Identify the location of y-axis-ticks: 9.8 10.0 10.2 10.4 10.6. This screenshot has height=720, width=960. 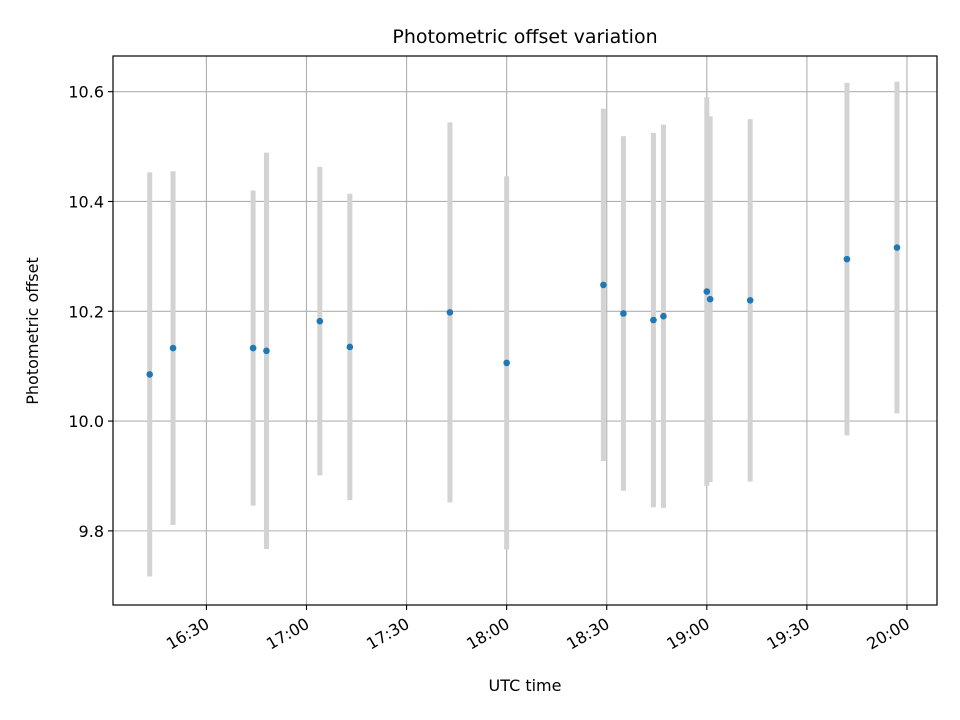
(90, 312).